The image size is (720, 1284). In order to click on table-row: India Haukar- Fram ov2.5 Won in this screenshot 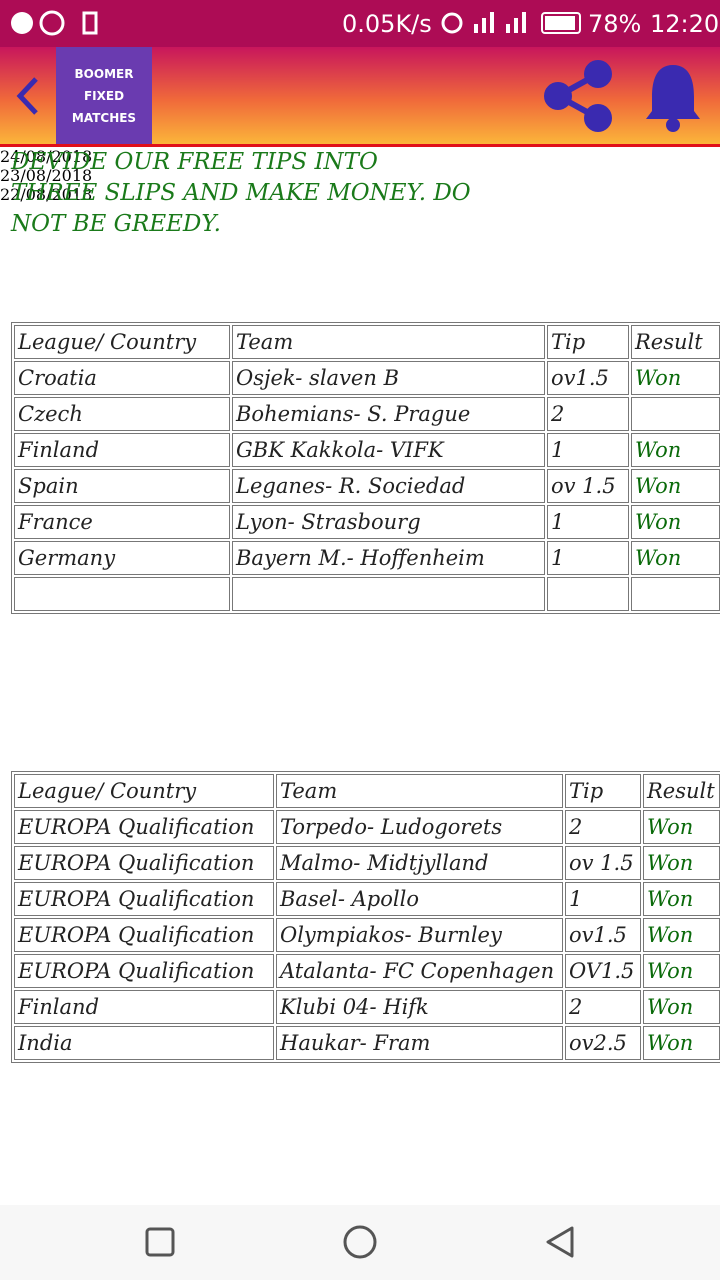, I will do `click(367, 1043)`.